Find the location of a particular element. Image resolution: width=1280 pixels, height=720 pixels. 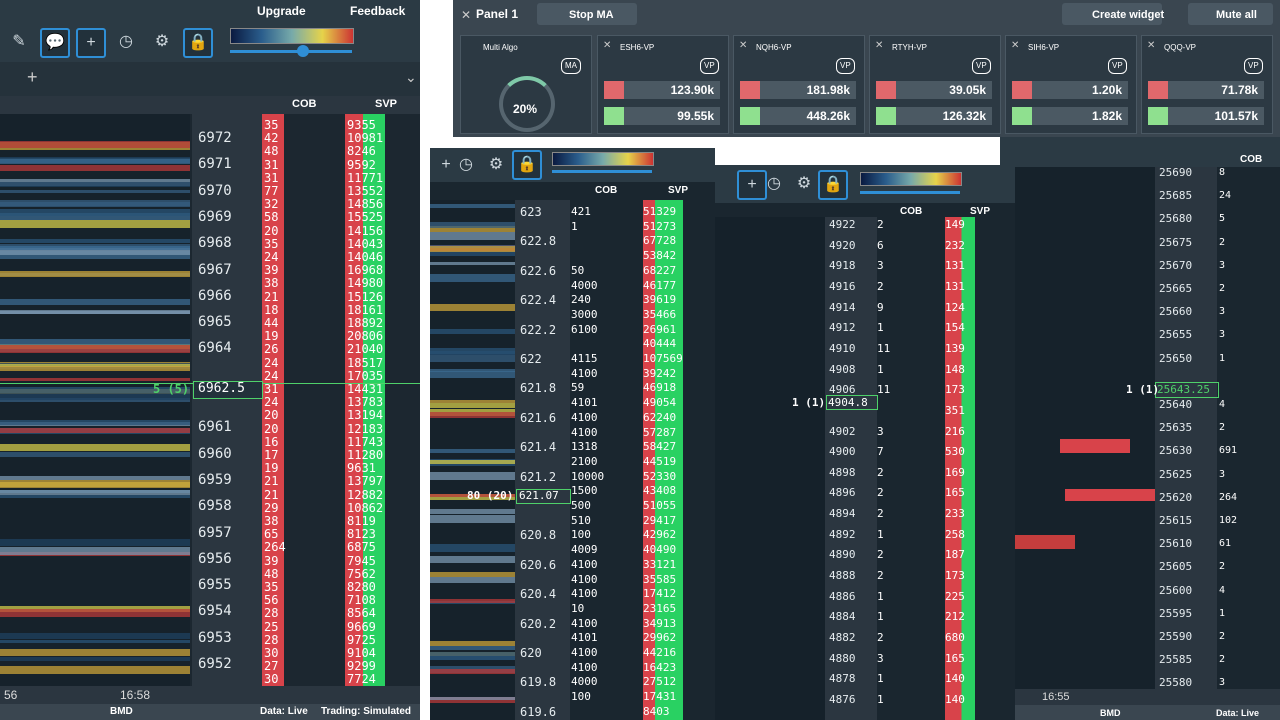

cob-value: 48 is located at coordinates (271, 151).